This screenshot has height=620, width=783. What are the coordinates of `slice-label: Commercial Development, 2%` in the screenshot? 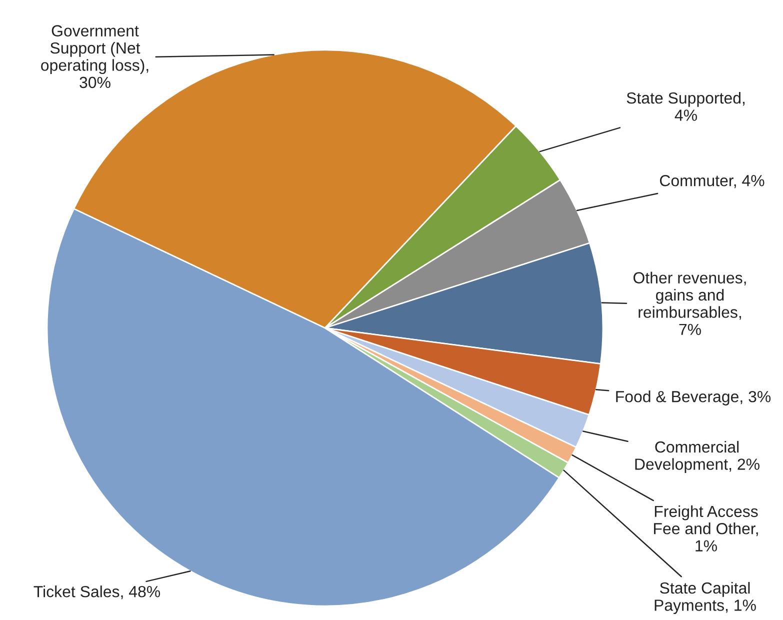 It's located at (697, 457).